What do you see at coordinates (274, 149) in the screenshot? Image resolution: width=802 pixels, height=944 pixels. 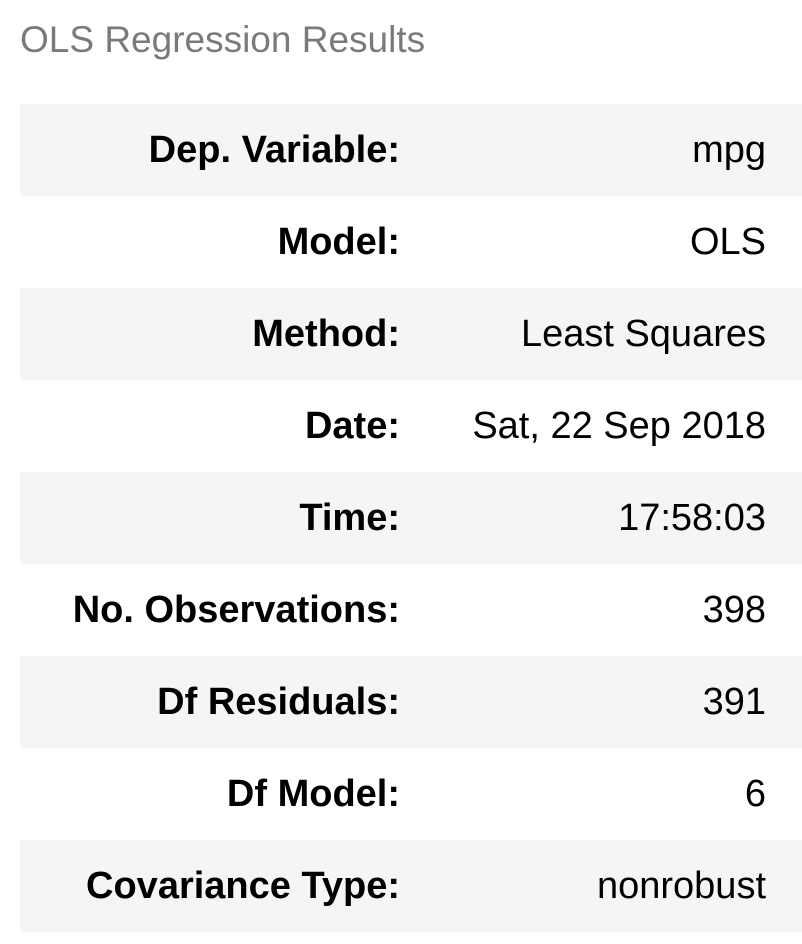 I see `row-label: Dep. Variable:` at bounding box center [274, 149].